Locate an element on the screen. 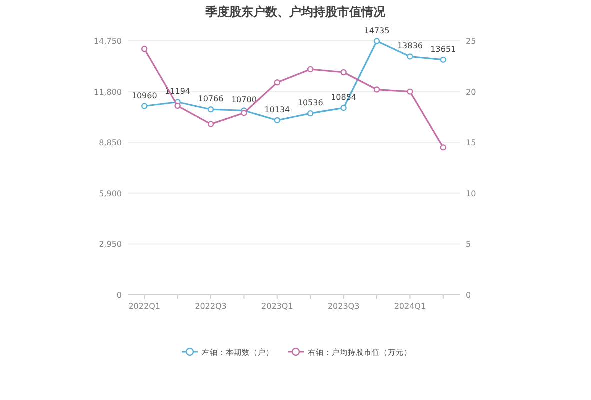  data-label: 13836 is located at coordinates (410, 46).